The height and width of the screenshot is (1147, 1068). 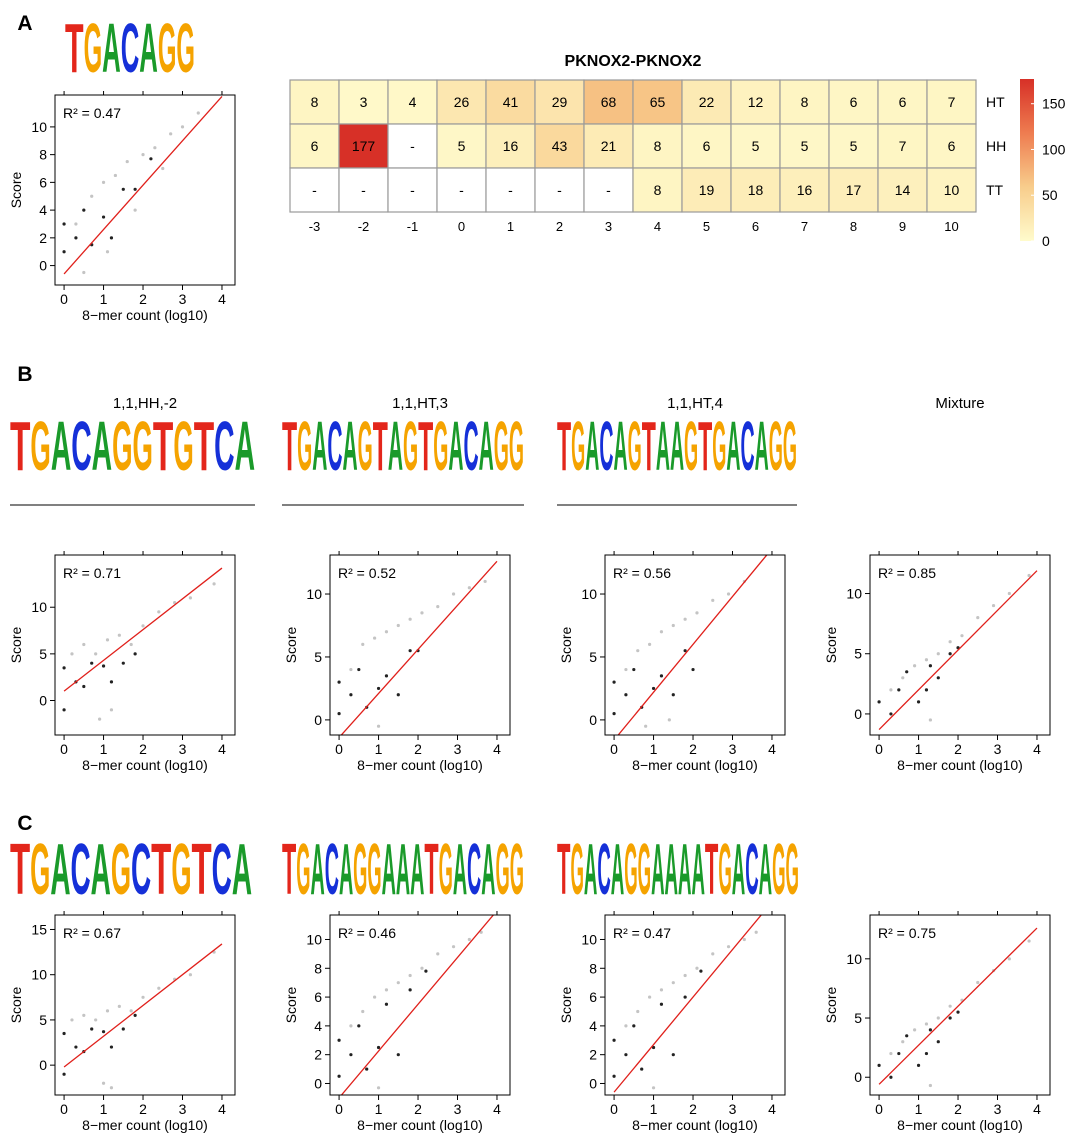 What do you see at coordinates (202, 870) in the screenshot?
I see `logo-letter: T` at bounding box center [202, 870].